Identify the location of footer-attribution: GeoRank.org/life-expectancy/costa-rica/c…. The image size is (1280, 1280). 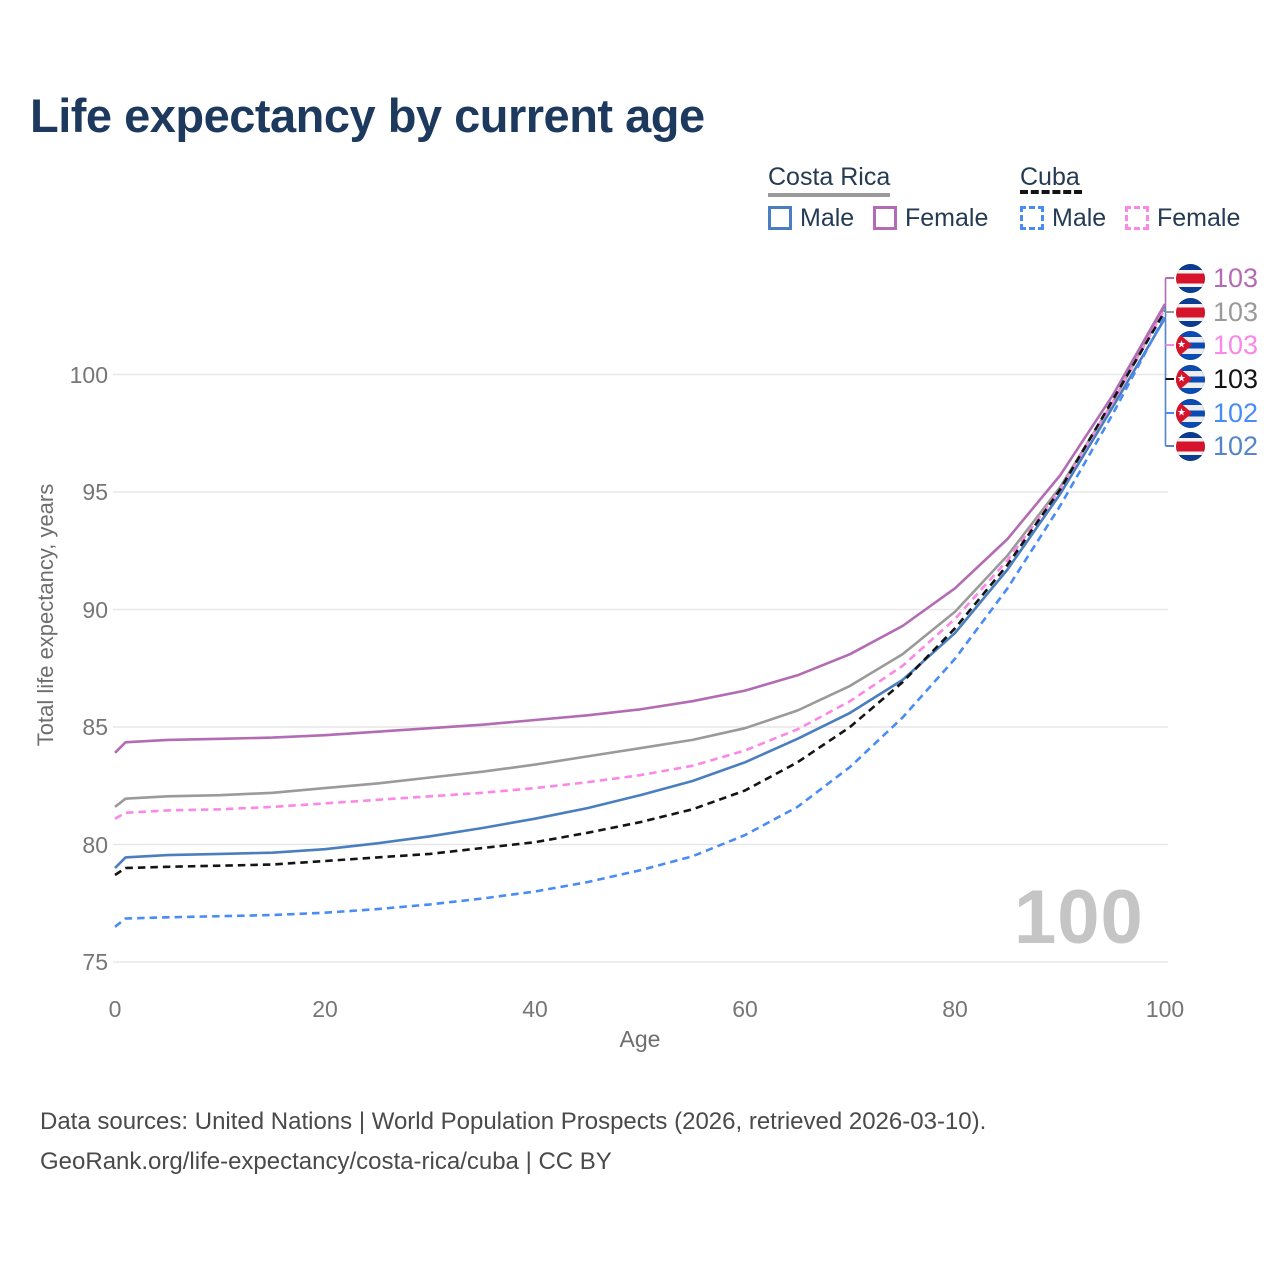
(326, 1161).